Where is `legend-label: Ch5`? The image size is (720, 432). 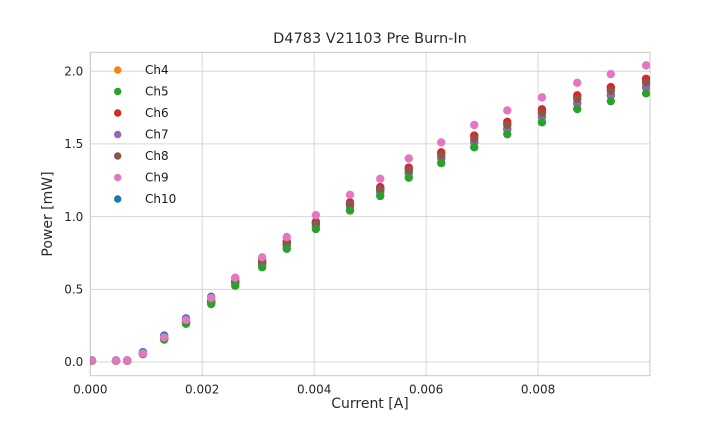
legend-label: Ch5 is located at coordinates (157, 92).